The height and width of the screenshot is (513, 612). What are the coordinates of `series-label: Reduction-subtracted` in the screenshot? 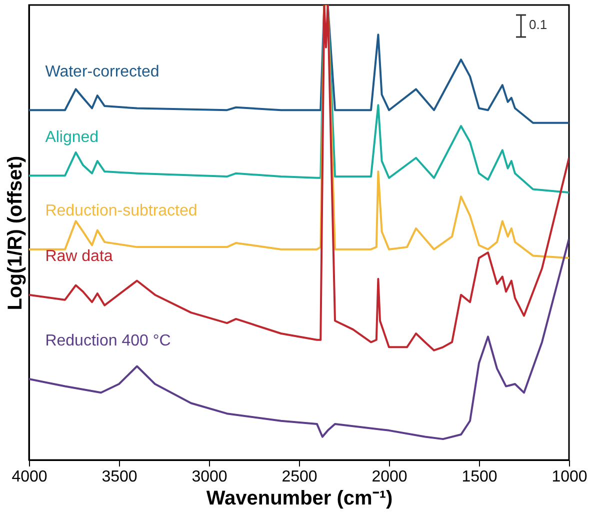 It's located at (121, 211).